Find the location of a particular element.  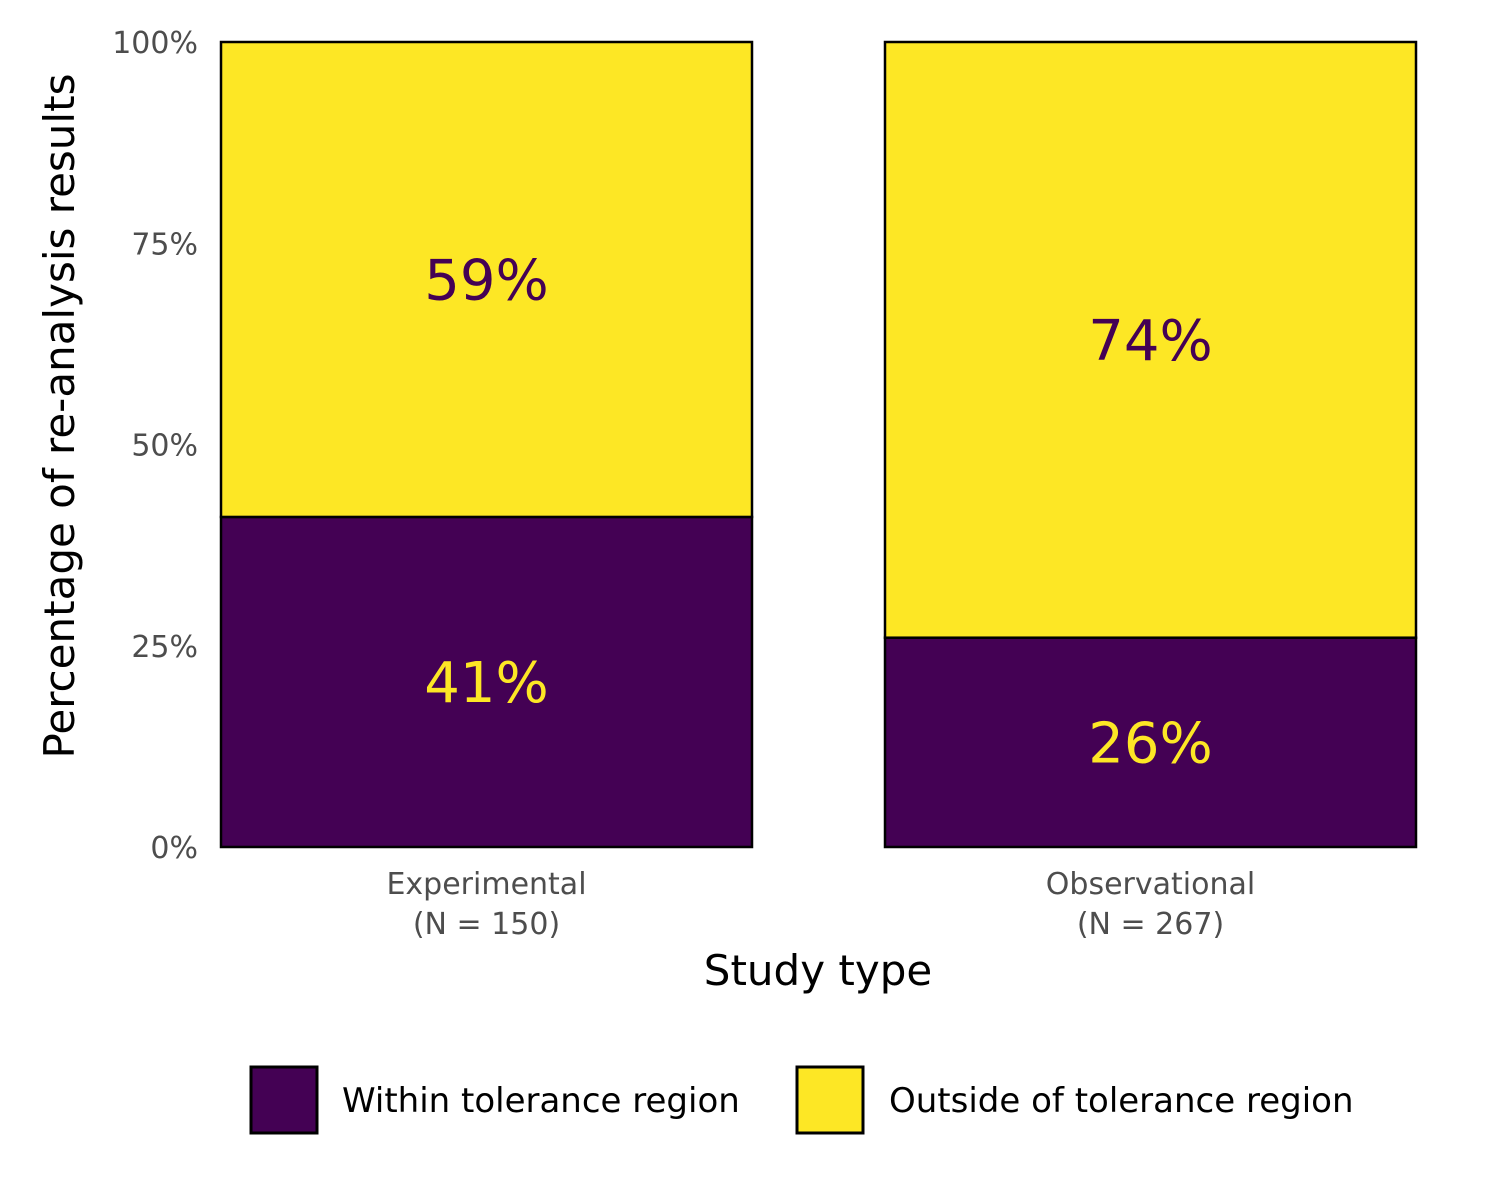

x-tick-sample-size: (N = 267) is located at coordinates (1150, 924).